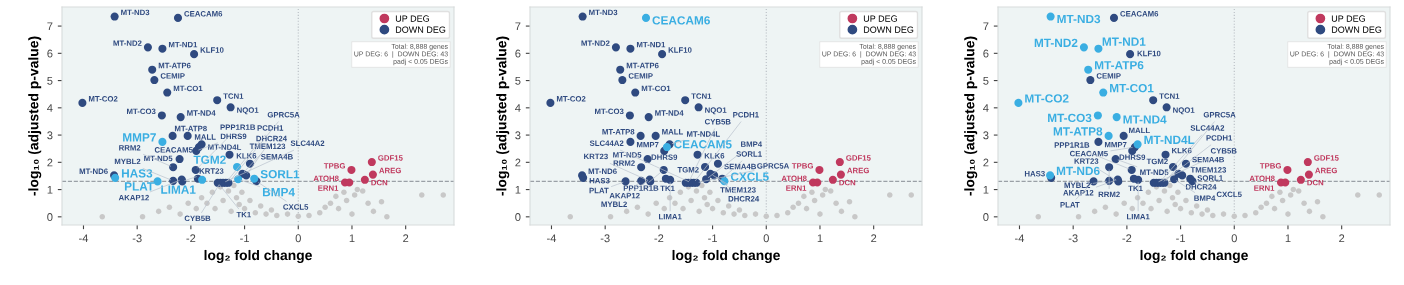 The height and width of the screenshot is (285, 1404). Describe the element at coordinates (1169, 139) in the screenshot. I see `annotation: MT-ND4L` at that location.